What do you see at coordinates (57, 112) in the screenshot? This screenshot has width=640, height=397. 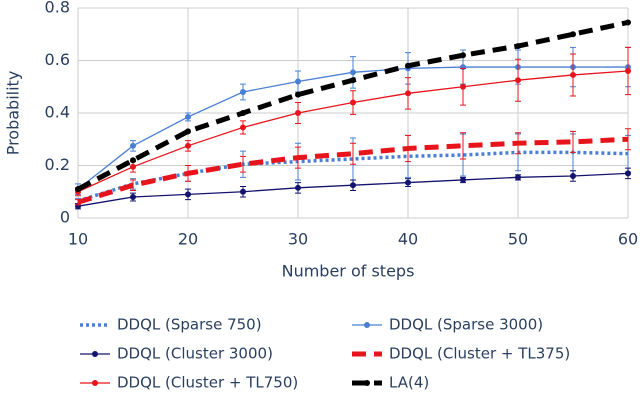 I see `y-tick-label: 0.4` at bounding box center [57, 112].